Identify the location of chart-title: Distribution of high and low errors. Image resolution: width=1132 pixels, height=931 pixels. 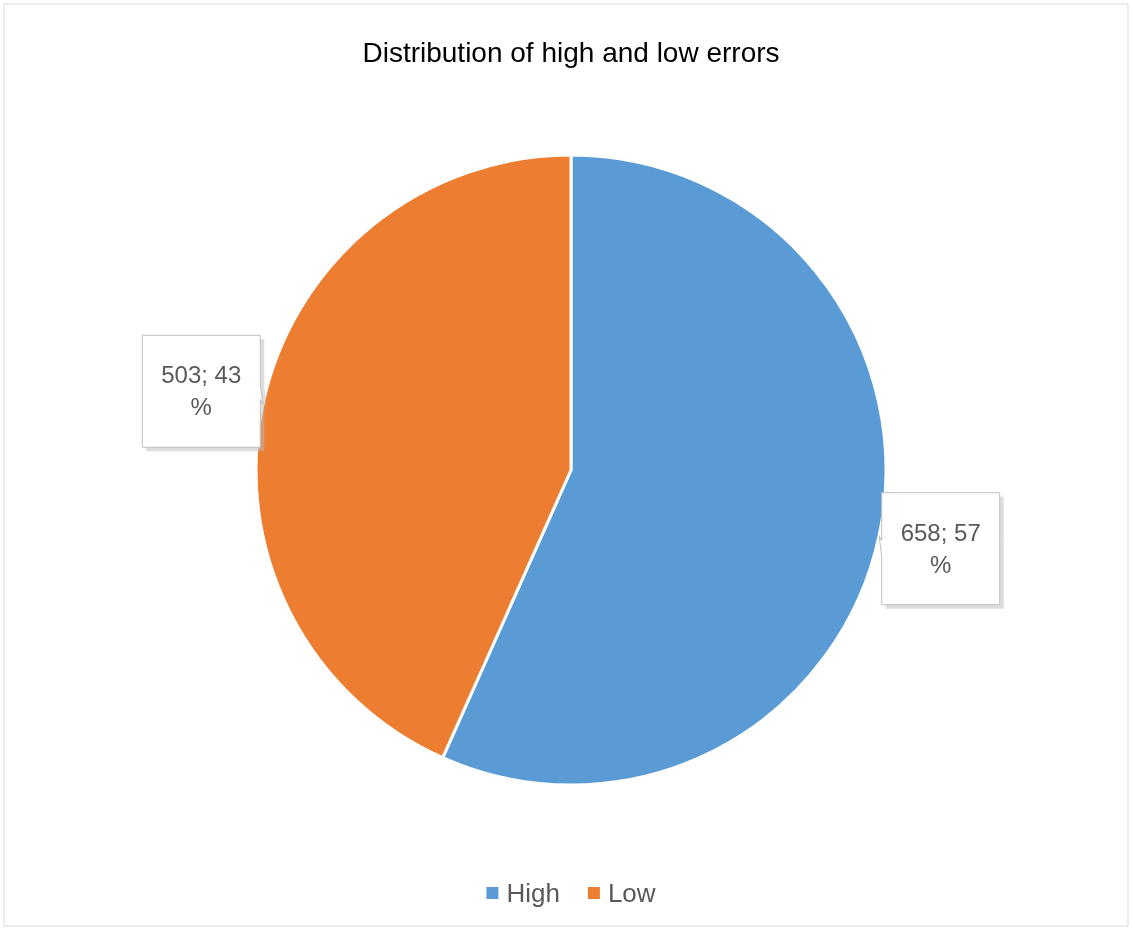
(571, 52).